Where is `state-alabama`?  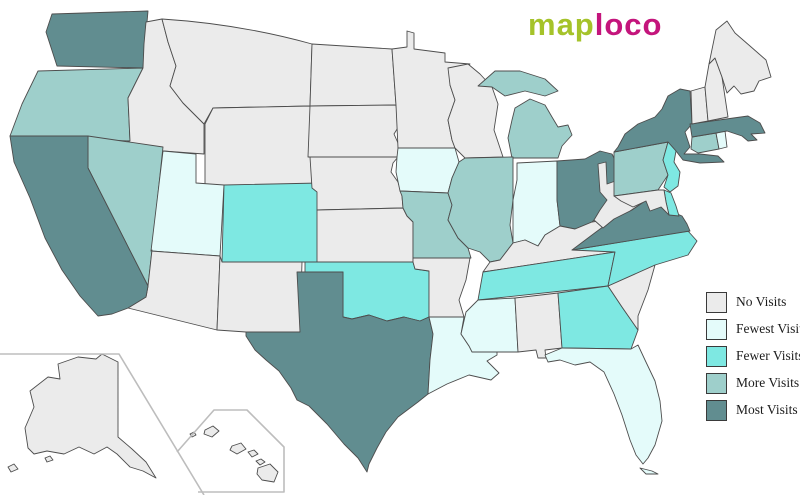 state-alabama is located at coordinates (538, 325).